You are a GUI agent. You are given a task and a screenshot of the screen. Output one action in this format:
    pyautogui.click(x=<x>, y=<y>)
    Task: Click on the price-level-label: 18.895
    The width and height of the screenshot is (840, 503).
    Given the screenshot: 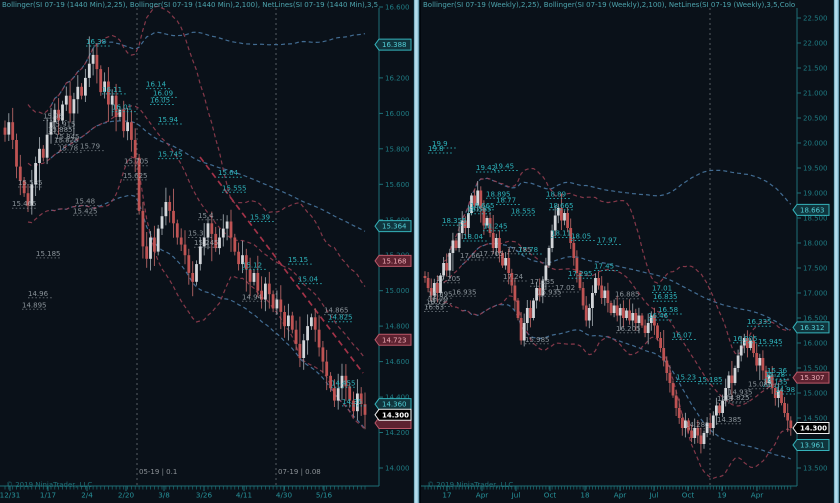 What is the action you would take?
    pyautogui.click(x=498, y=194)
    